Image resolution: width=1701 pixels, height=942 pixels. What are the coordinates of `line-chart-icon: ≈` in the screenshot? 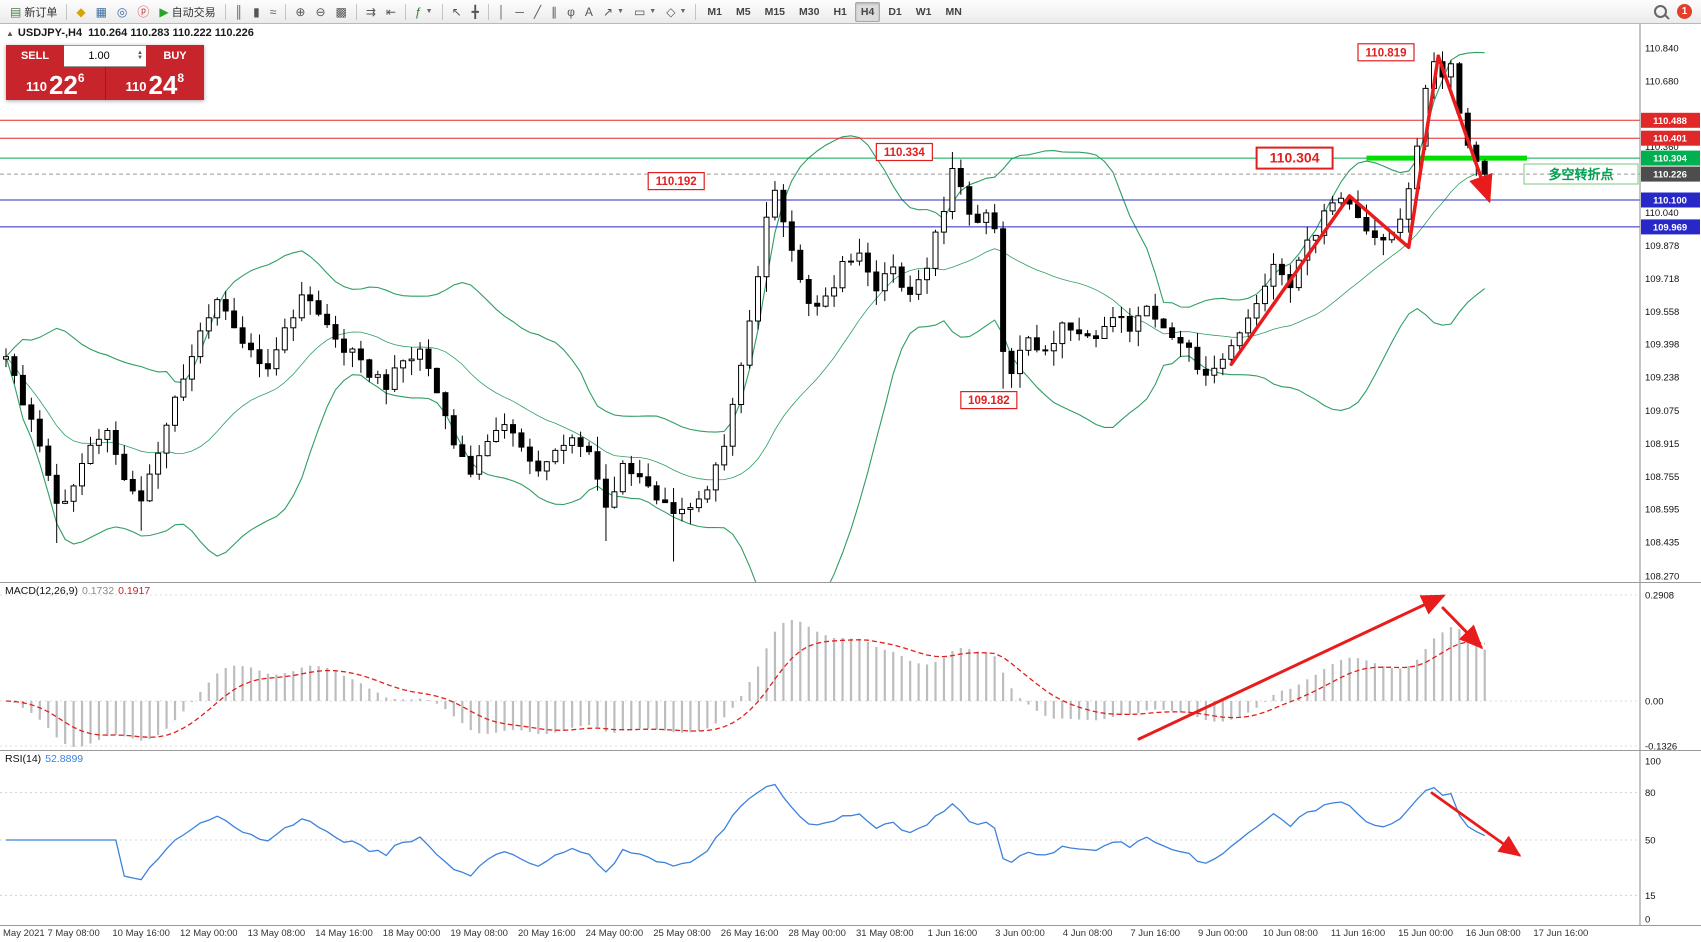 It's located at (273, 12).